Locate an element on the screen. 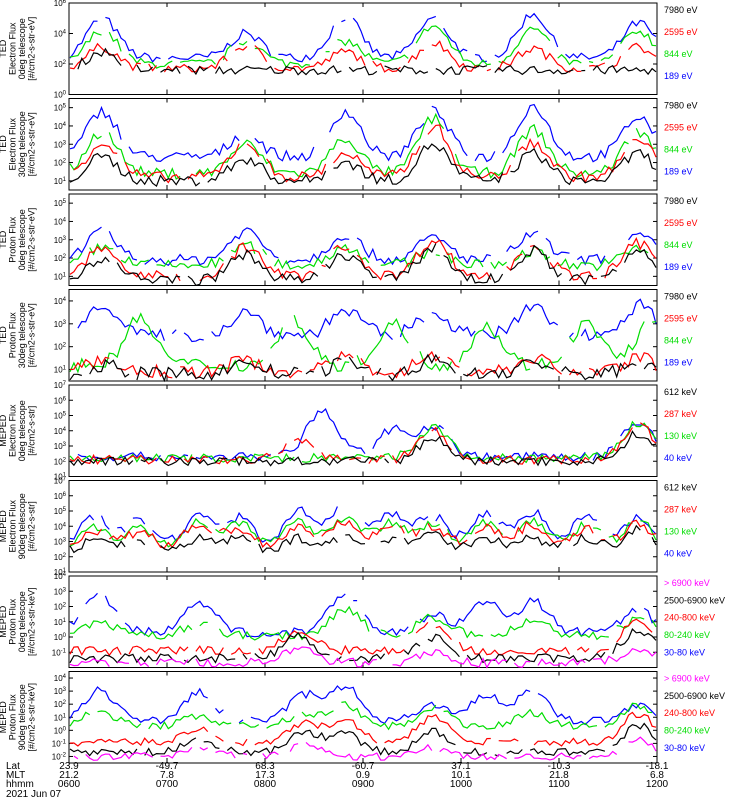 This screenshot has width=750, height=800. legend-entry: 287 keV is located at coordinates (680, 414).